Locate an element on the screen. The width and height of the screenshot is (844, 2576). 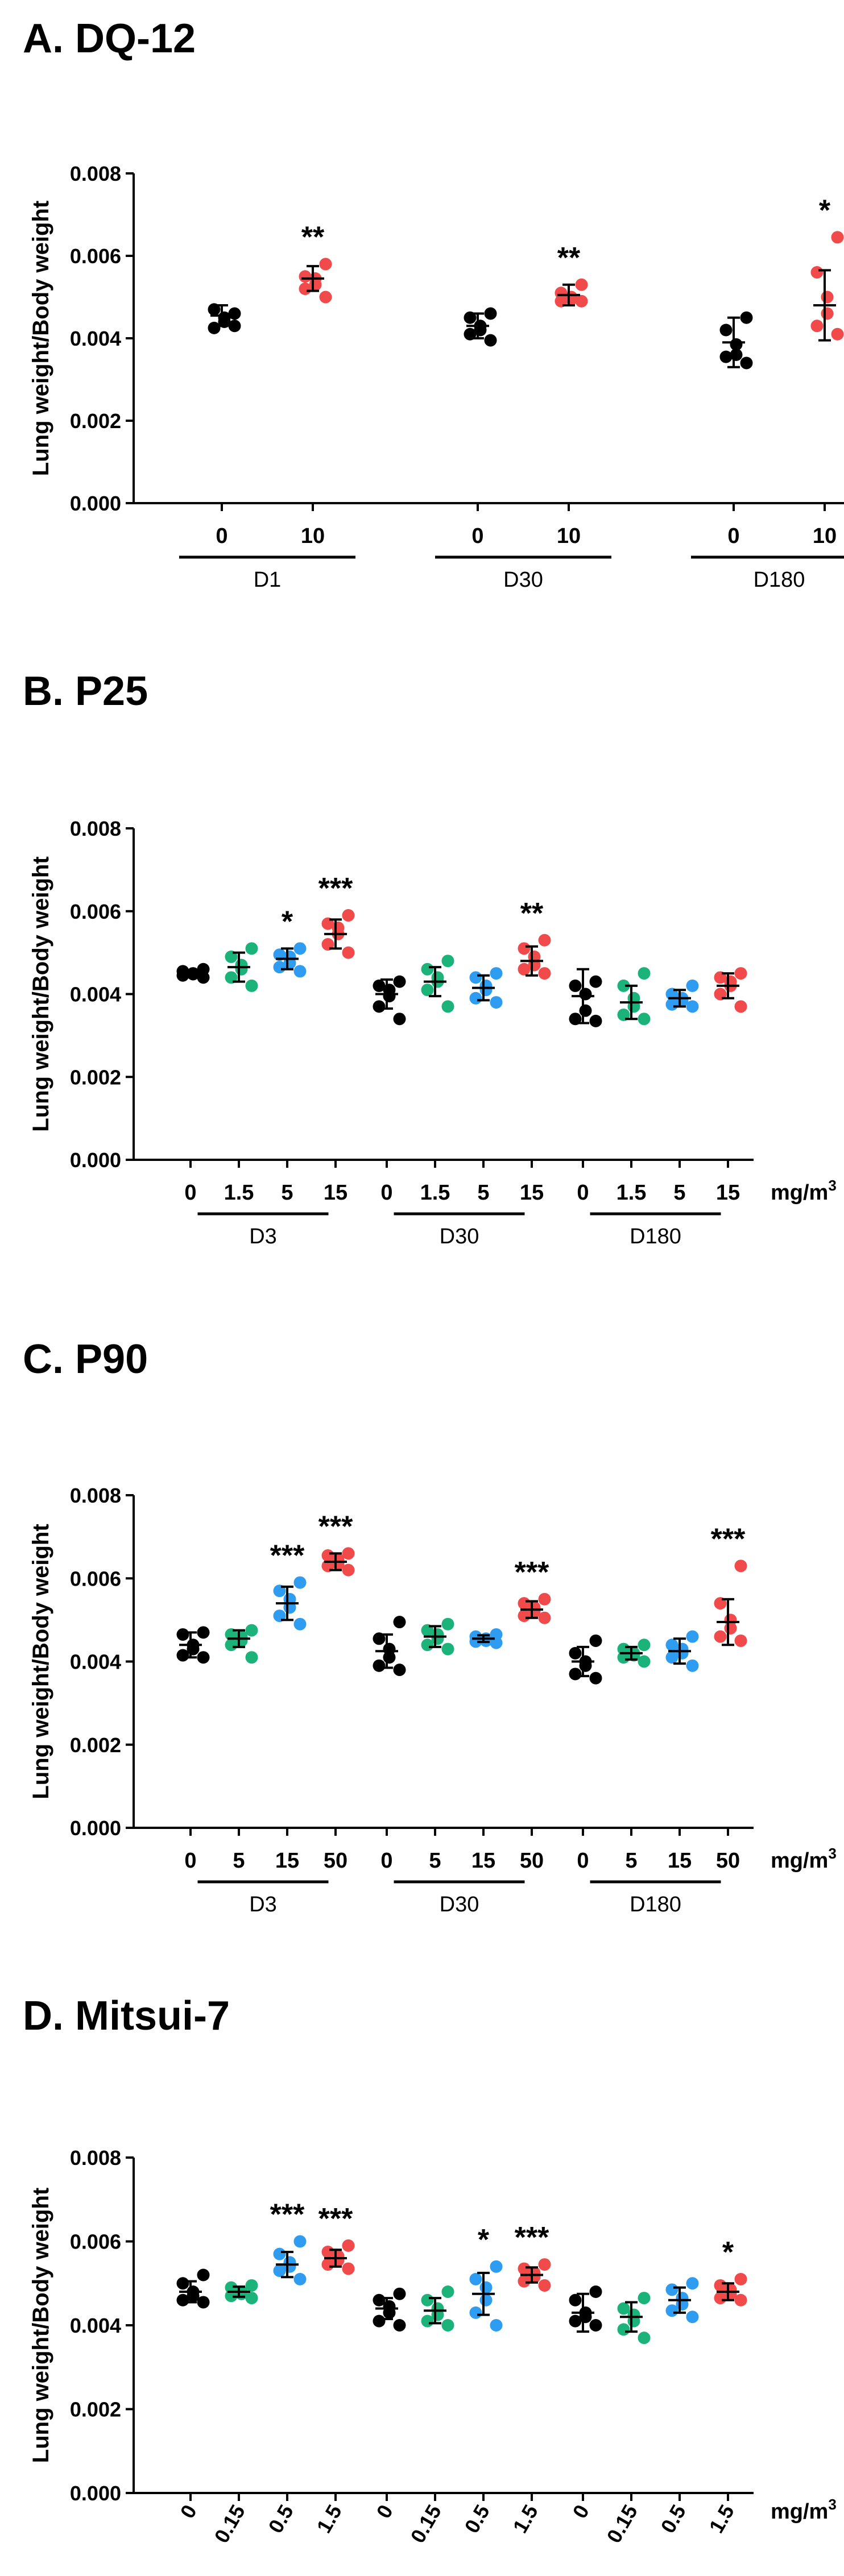
panel-title: C. P90 is located at coordinates (85, 1359).